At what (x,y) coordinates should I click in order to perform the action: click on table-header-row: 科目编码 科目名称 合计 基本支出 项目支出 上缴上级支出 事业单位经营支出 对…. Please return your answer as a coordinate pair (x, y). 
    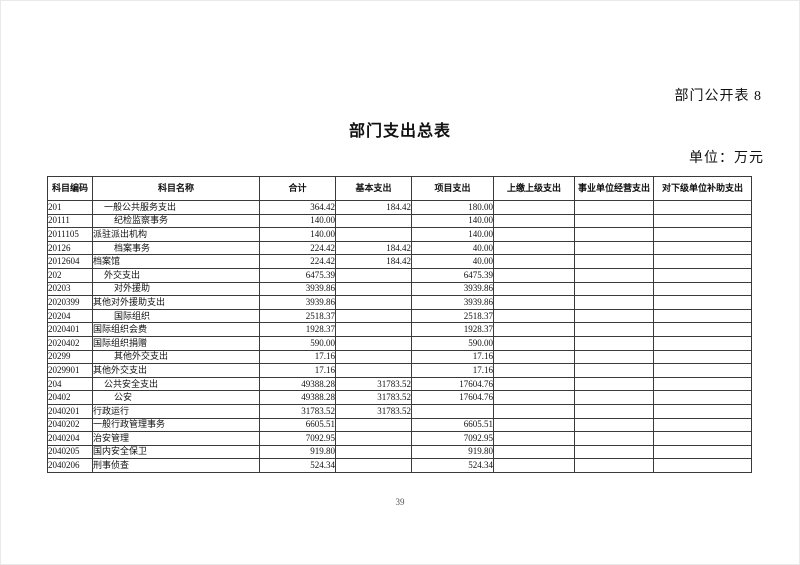
    Looking at the image, I should click on (399, 188).